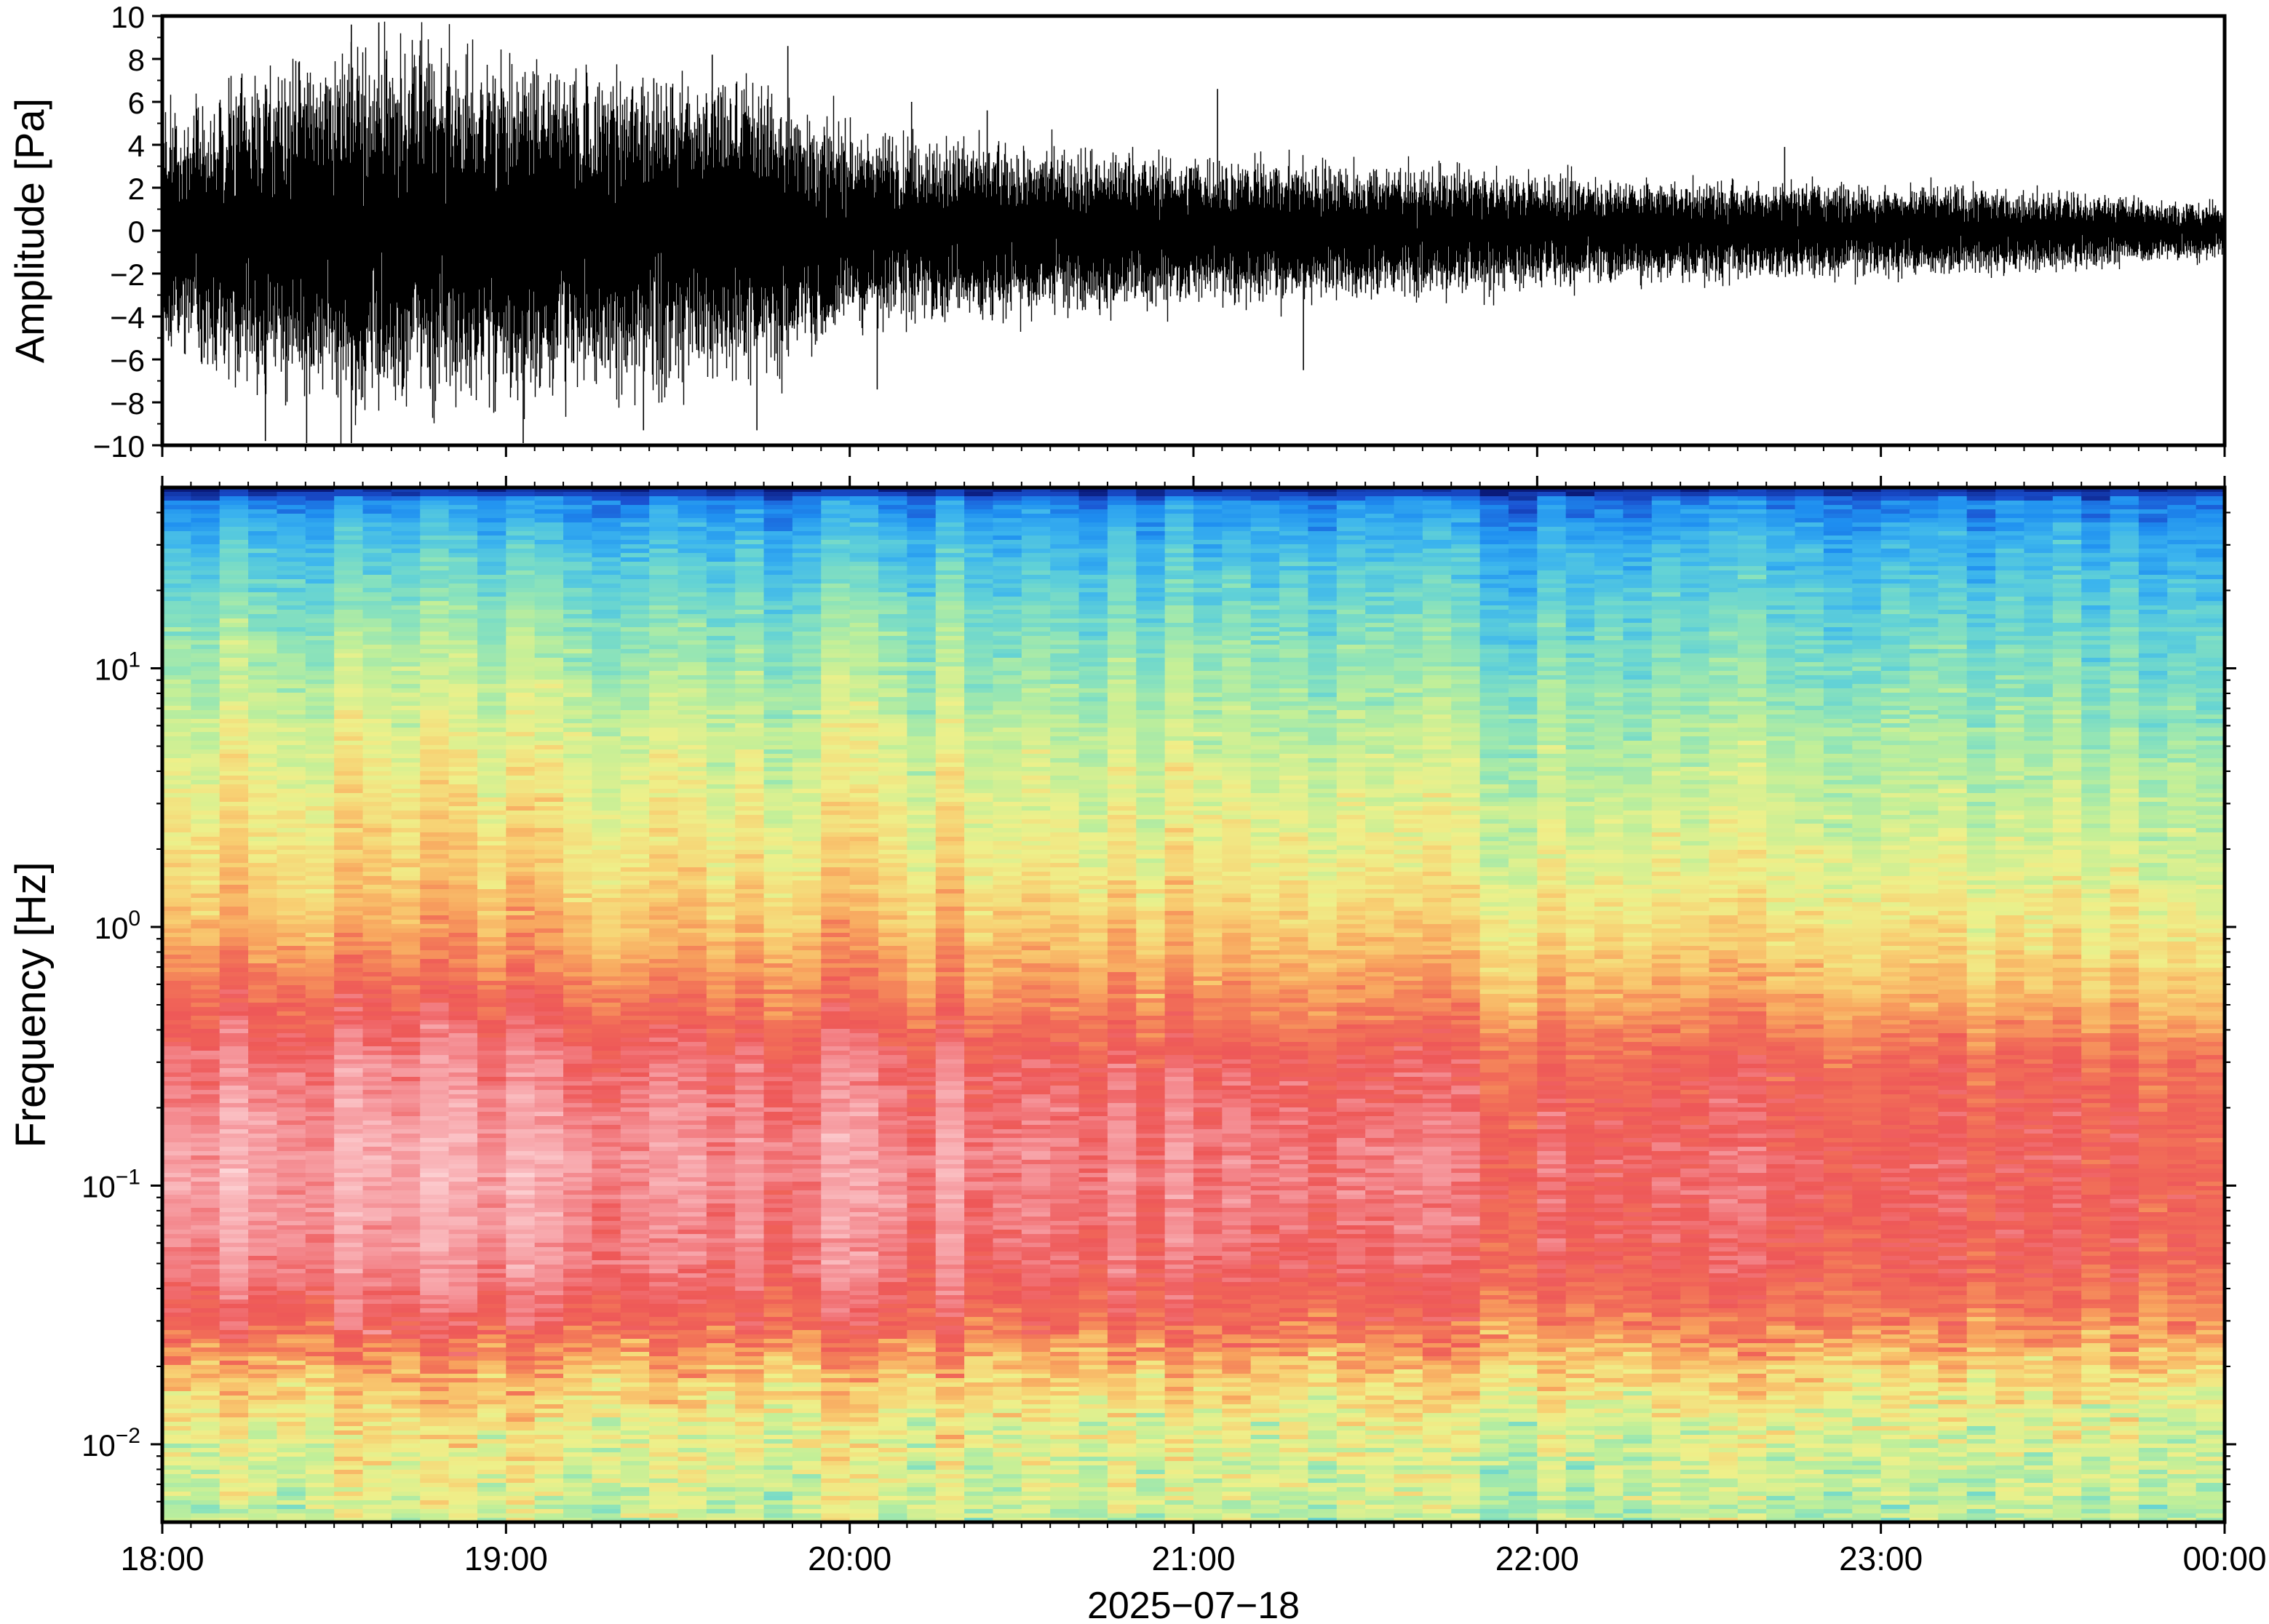 This screenshot has height=1624, width=2269. Describe the element at coordinates (128, 17) in the screenshot. I see `y-tick-label: 10` at that location.